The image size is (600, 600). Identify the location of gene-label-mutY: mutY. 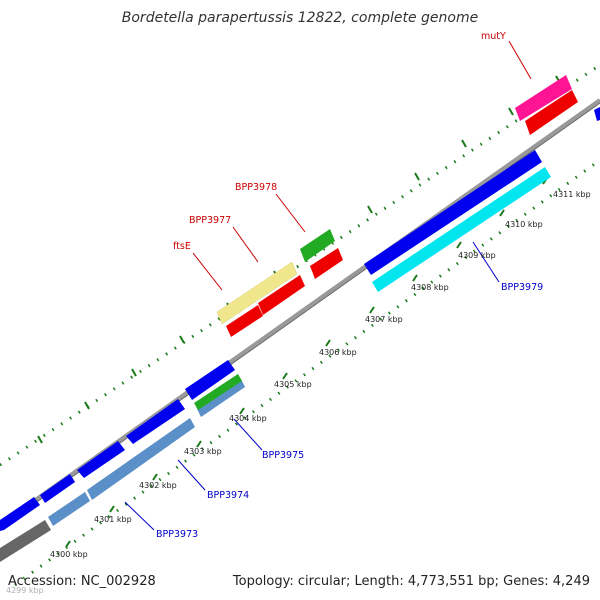
(493, 36).